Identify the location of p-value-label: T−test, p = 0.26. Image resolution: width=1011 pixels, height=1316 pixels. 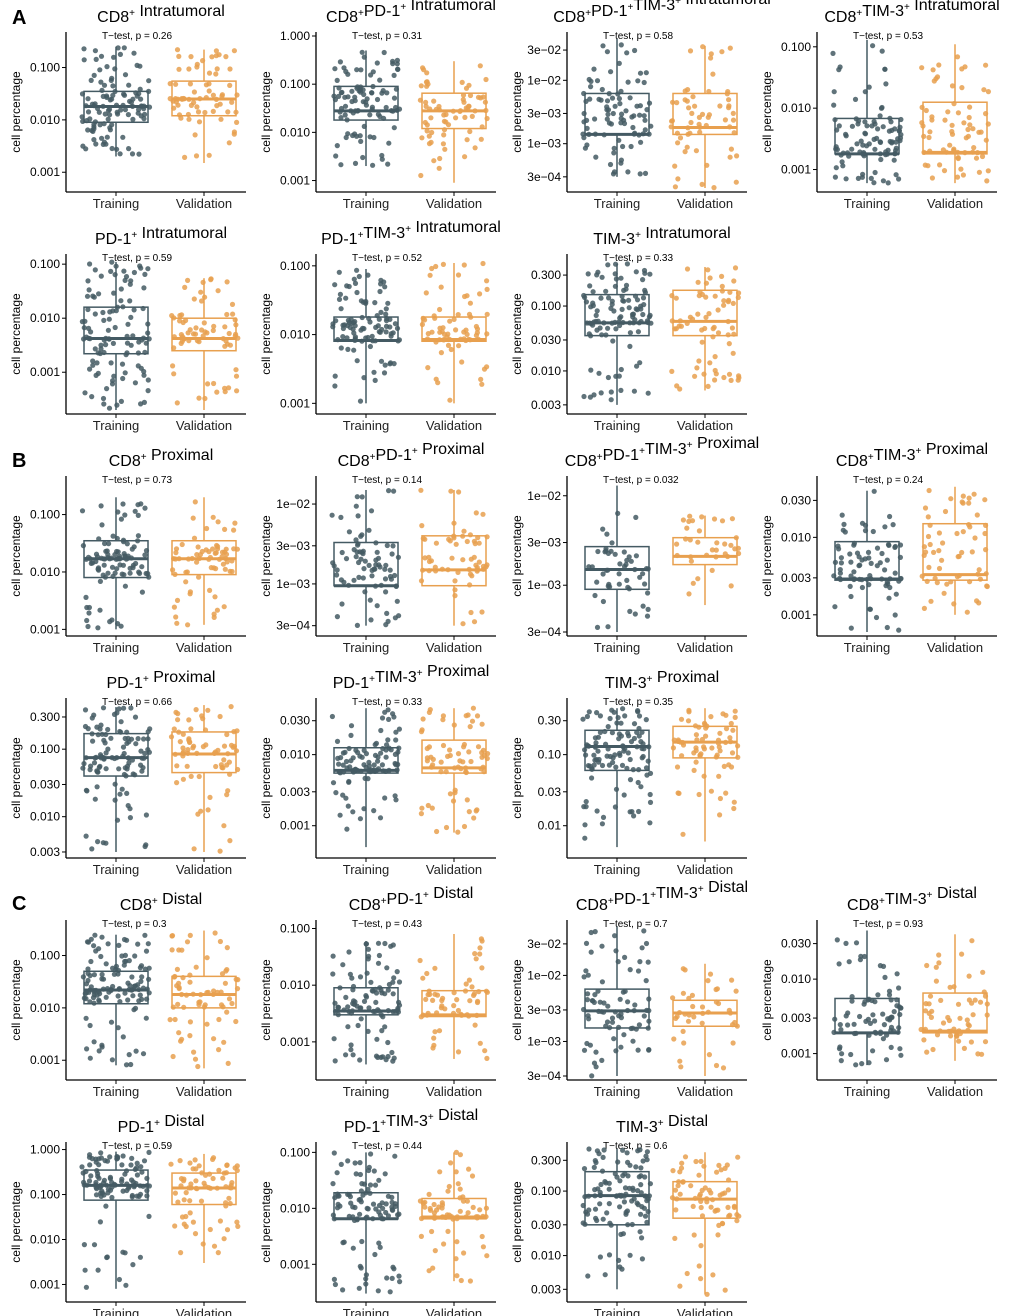
(137, 36).